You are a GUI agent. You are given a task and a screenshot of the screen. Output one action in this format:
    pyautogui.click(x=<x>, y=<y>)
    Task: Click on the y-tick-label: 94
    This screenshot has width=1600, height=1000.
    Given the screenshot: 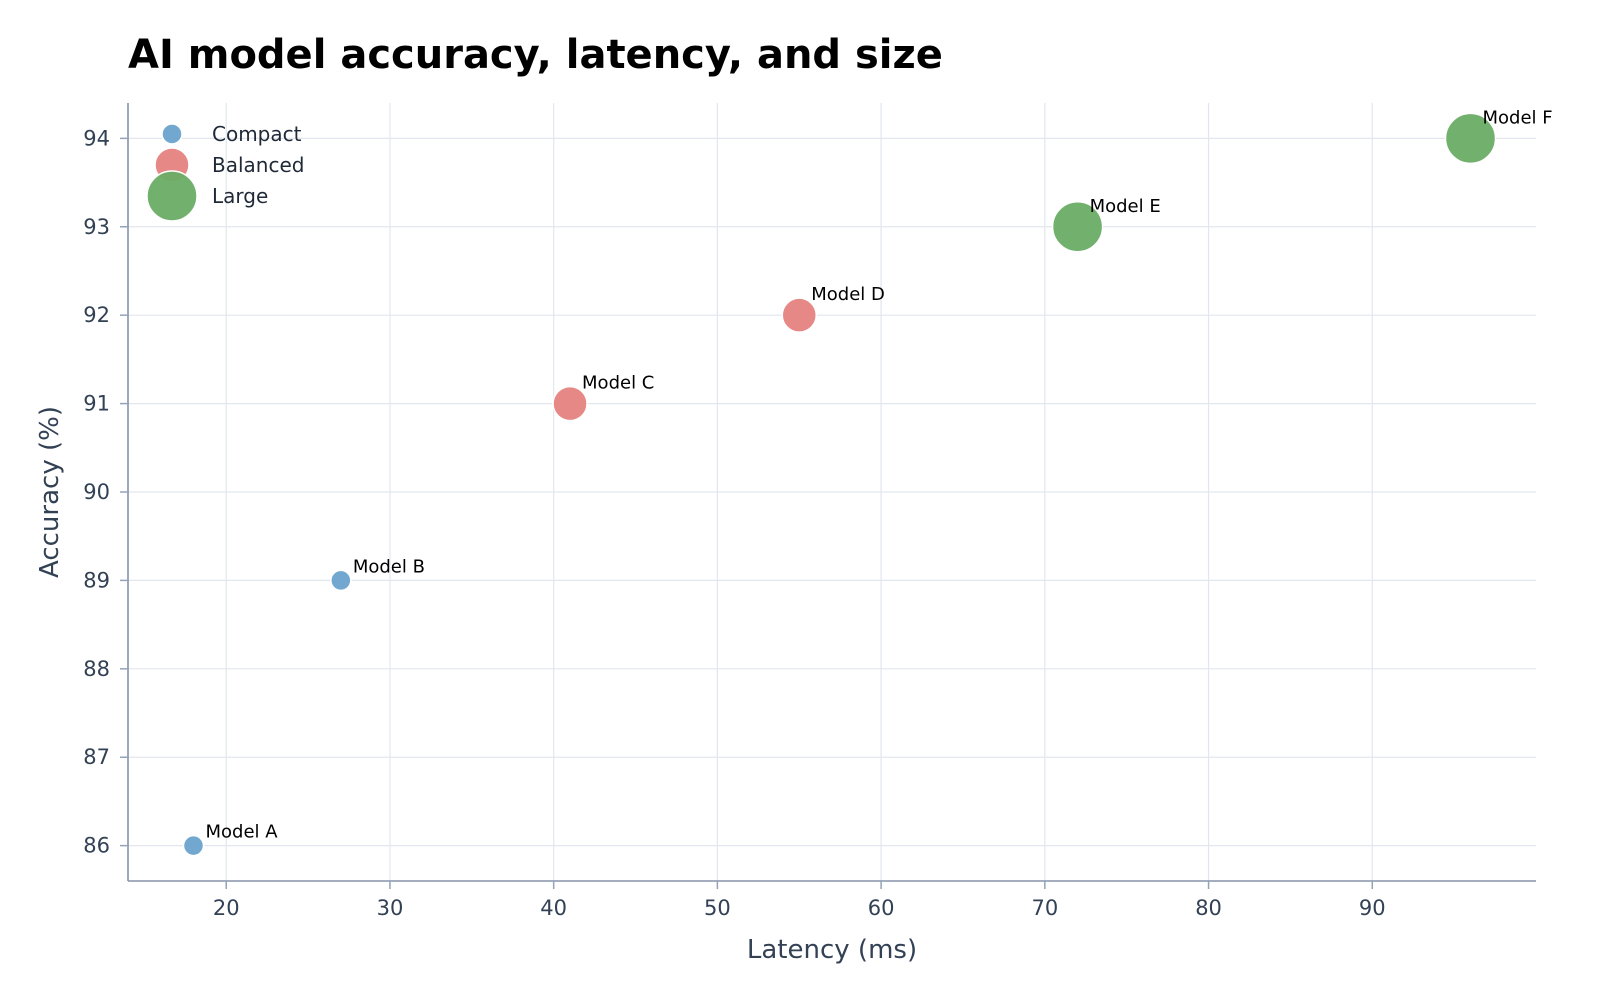 What is the action you would take?
    pyautogui.click(x=96, y=138)
    